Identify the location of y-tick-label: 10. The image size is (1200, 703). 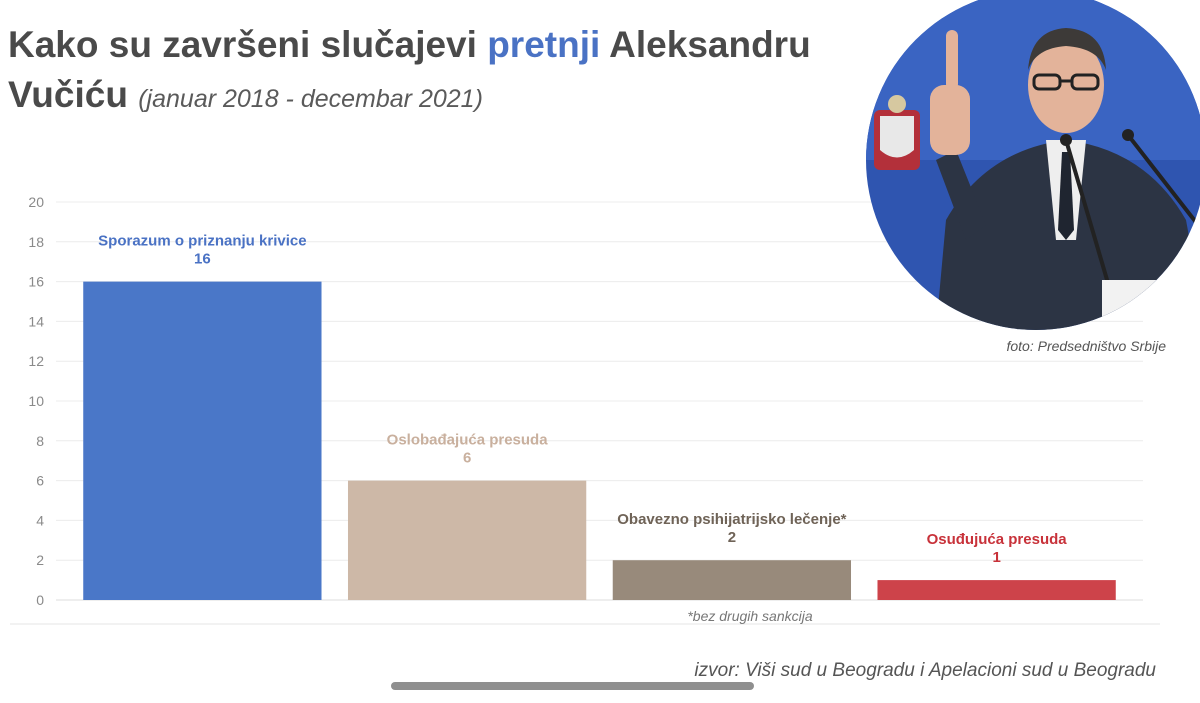
(36, 401).